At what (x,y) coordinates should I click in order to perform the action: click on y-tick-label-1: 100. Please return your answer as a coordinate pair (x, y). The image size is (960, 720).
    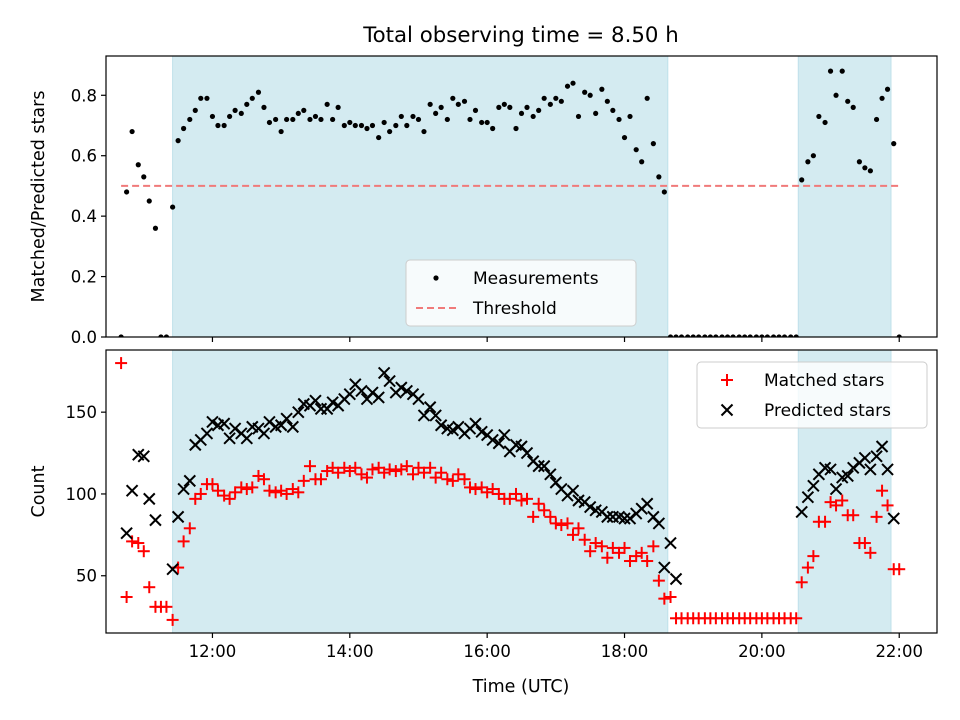
    Looking at the image, I should click on (82, 494).